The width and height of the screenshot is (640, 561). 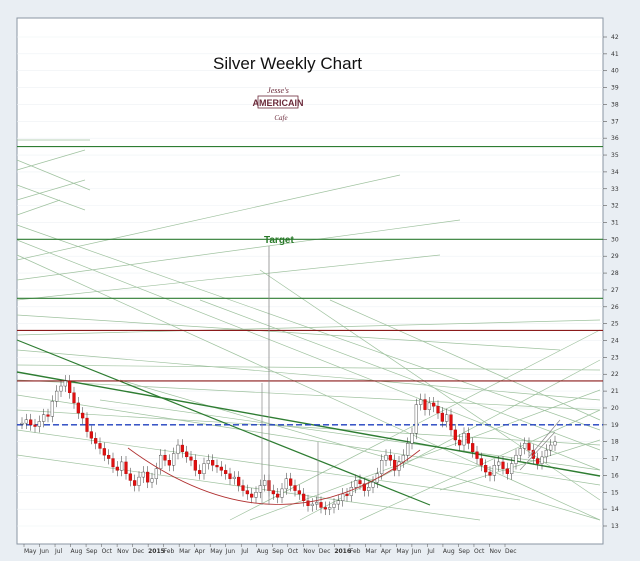 I want to click on y-tick-label: 42, so click(x=615, y=37).